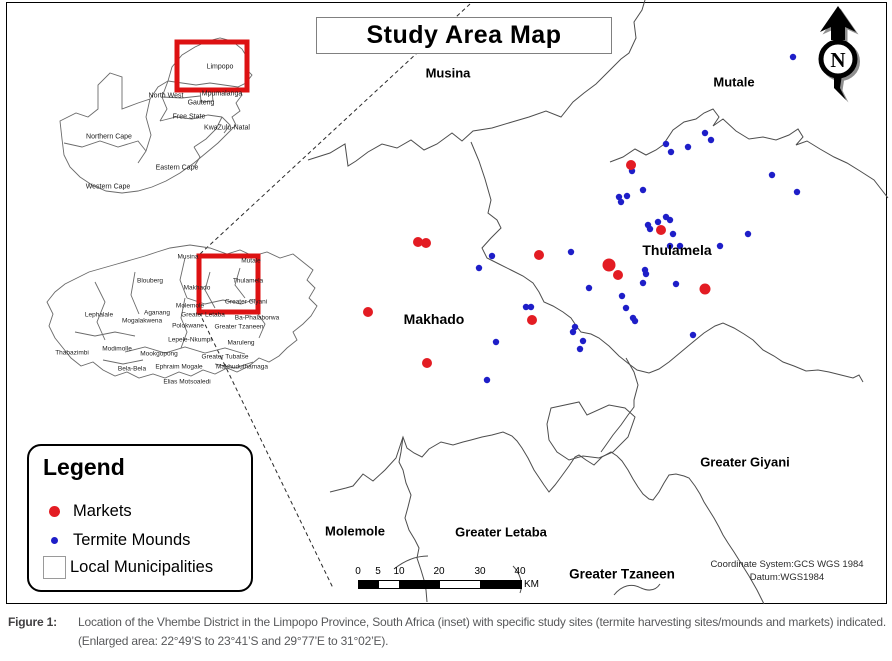 This screenshot has width=892, height=661. Describe the element at coordinates (102, 511) in the screenshot. I see `legend-label-markets: Markets` at that location.